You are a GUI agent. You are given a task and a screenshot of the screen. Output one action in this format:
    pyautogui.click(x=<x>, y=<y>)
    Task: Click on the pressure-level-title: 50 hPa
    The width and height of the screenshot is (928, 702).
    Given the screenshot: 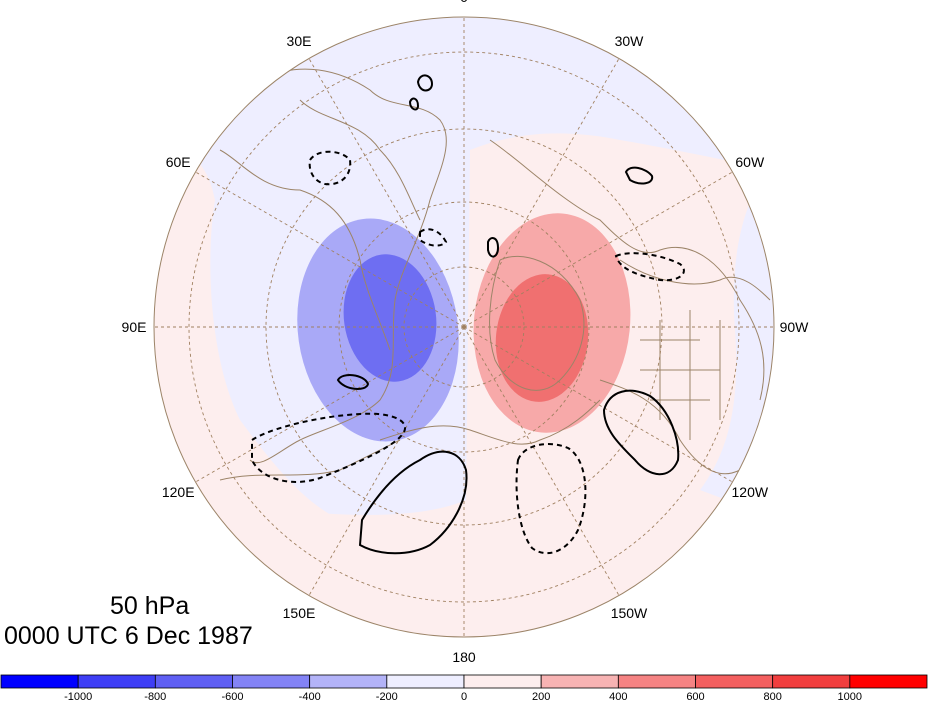 What is the action you would take?
    pyautogui.click(x=150, y=606)
    